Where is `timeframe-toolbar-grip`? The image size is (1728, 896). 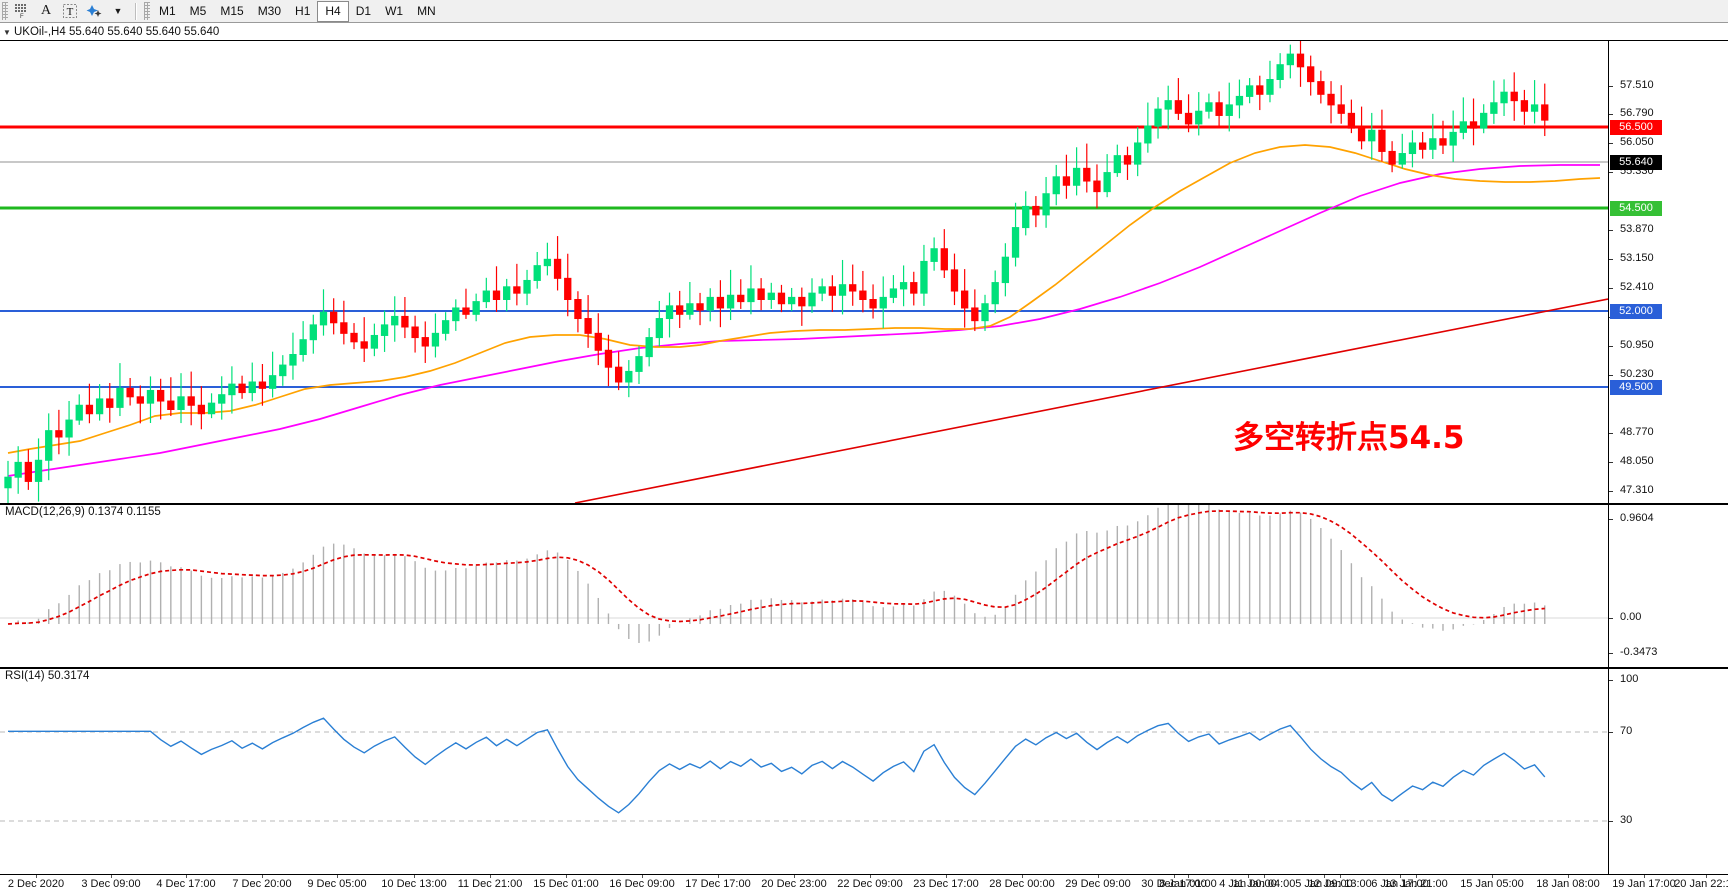
timeframe-toolbar-grip is located at coordinates (147, 11).